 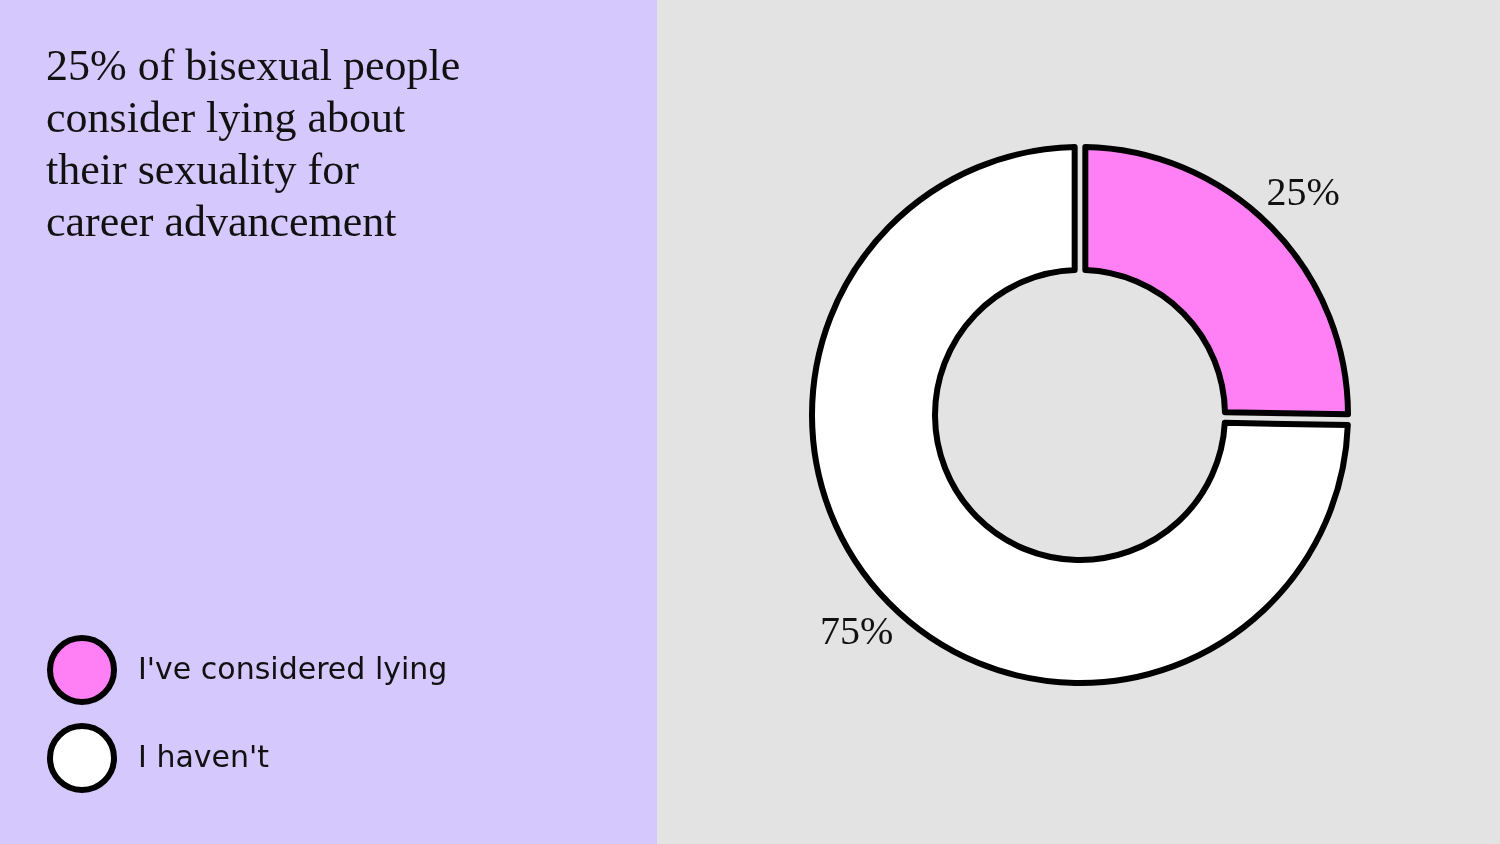 What do you see at coordinates (204, 756) in the screenshot?
I see `legend-label: I haven't` at bounding box center [204, 756].